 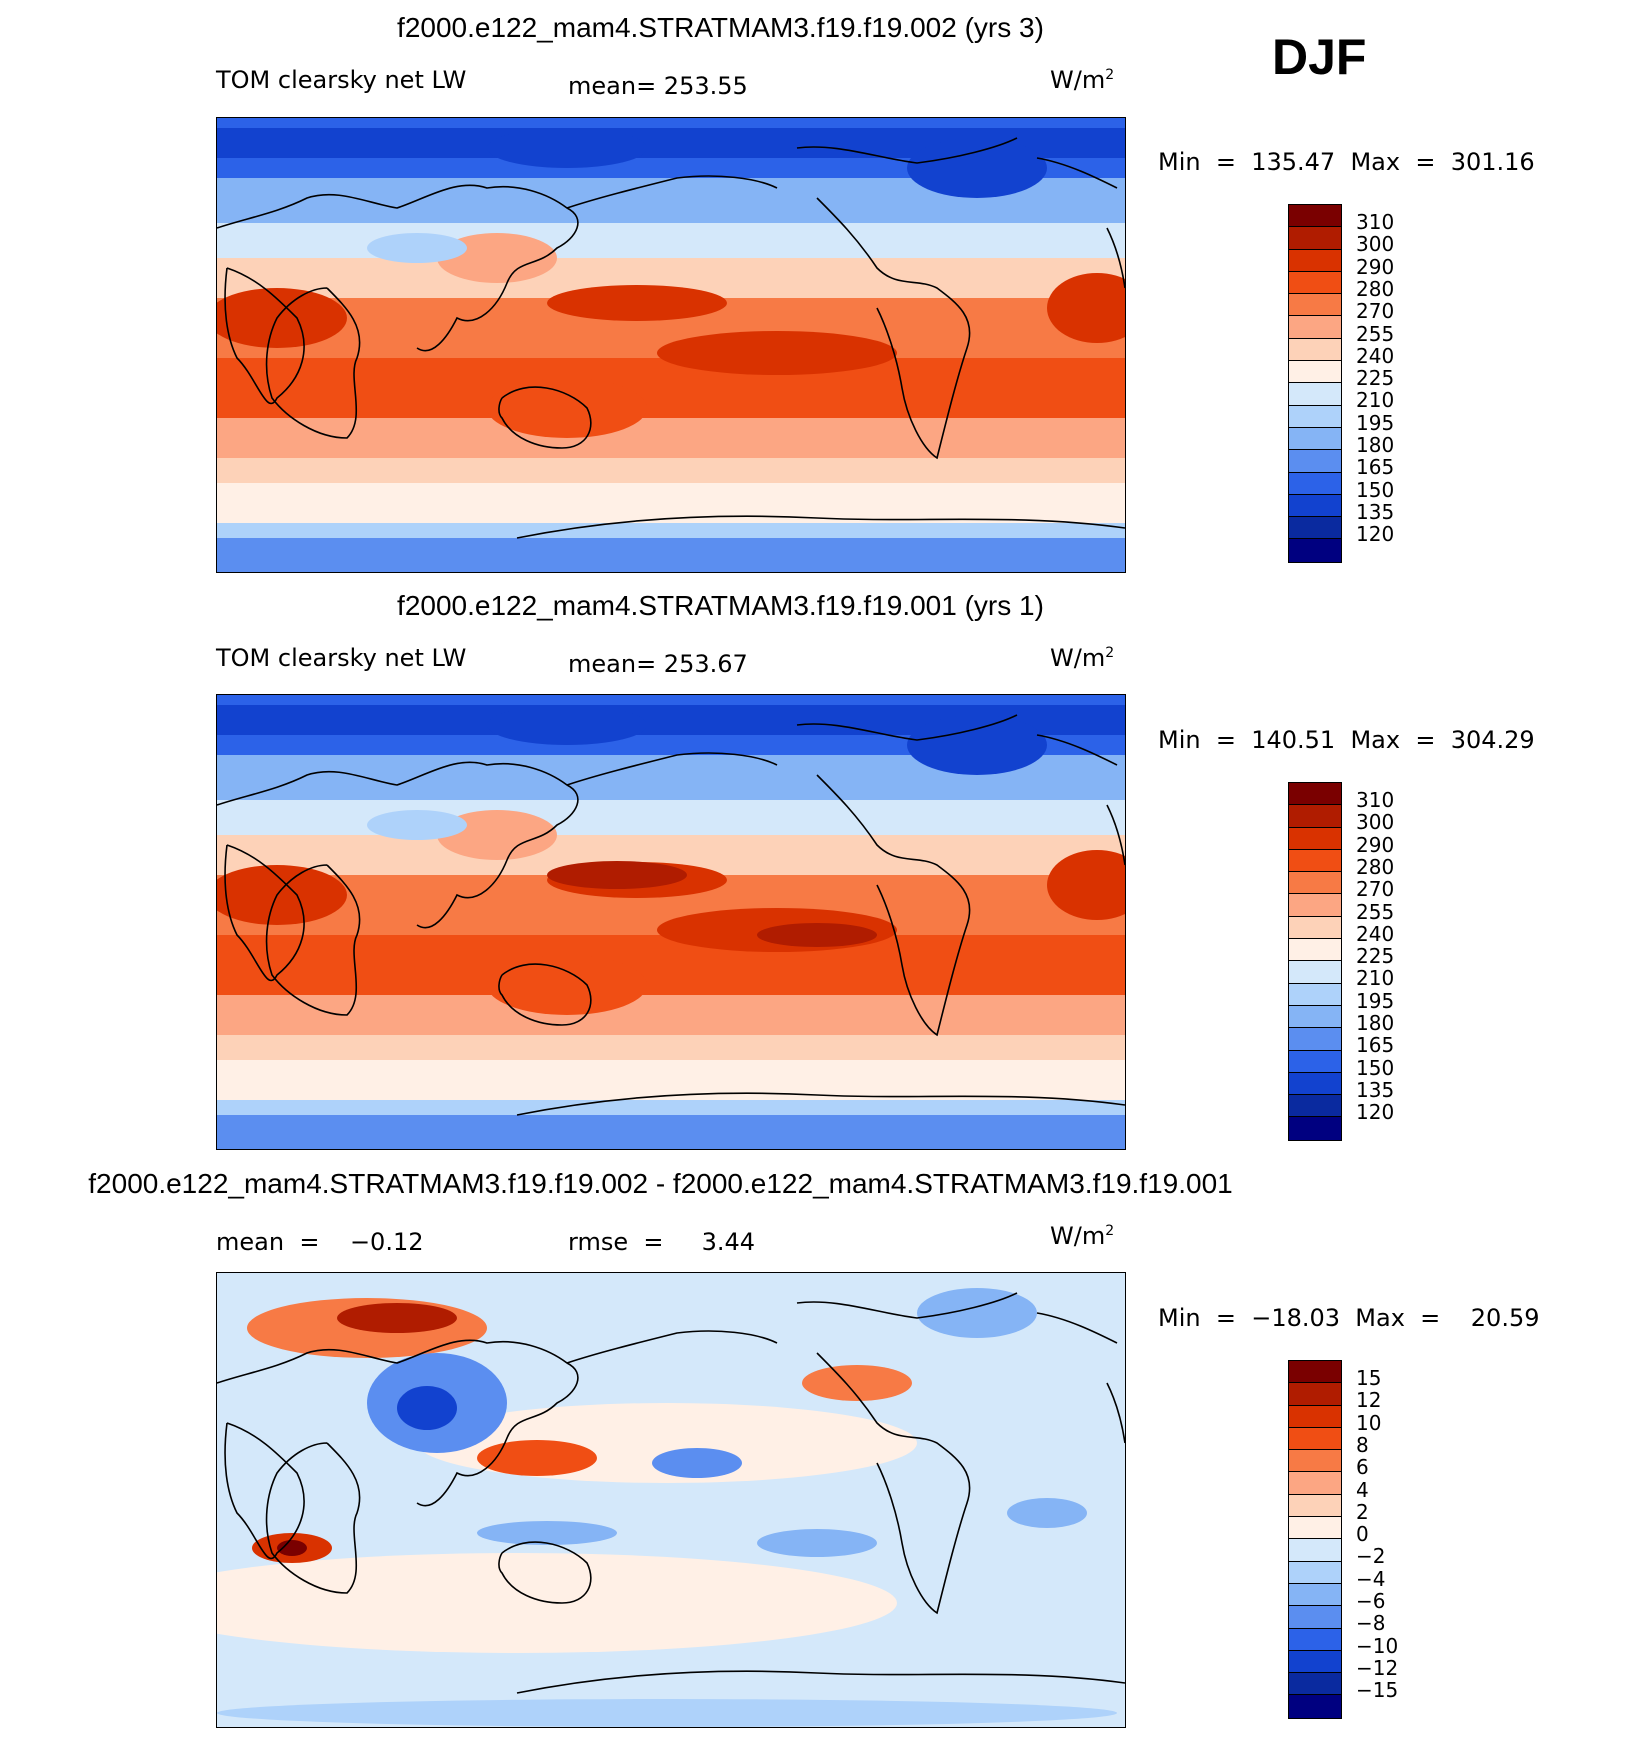 What do you see at coordinates (1362, 1467) in the screenshot?
I see `colorbar-tick-label: 6` at bounding box center [1362, 1467].